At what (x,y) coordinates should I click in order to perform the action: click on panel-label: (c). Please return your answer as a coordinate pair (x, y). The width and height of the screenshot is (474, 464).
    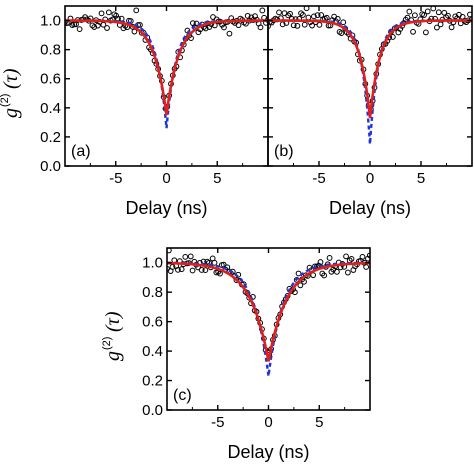
    Looking at the image, I should click on (182, 395).